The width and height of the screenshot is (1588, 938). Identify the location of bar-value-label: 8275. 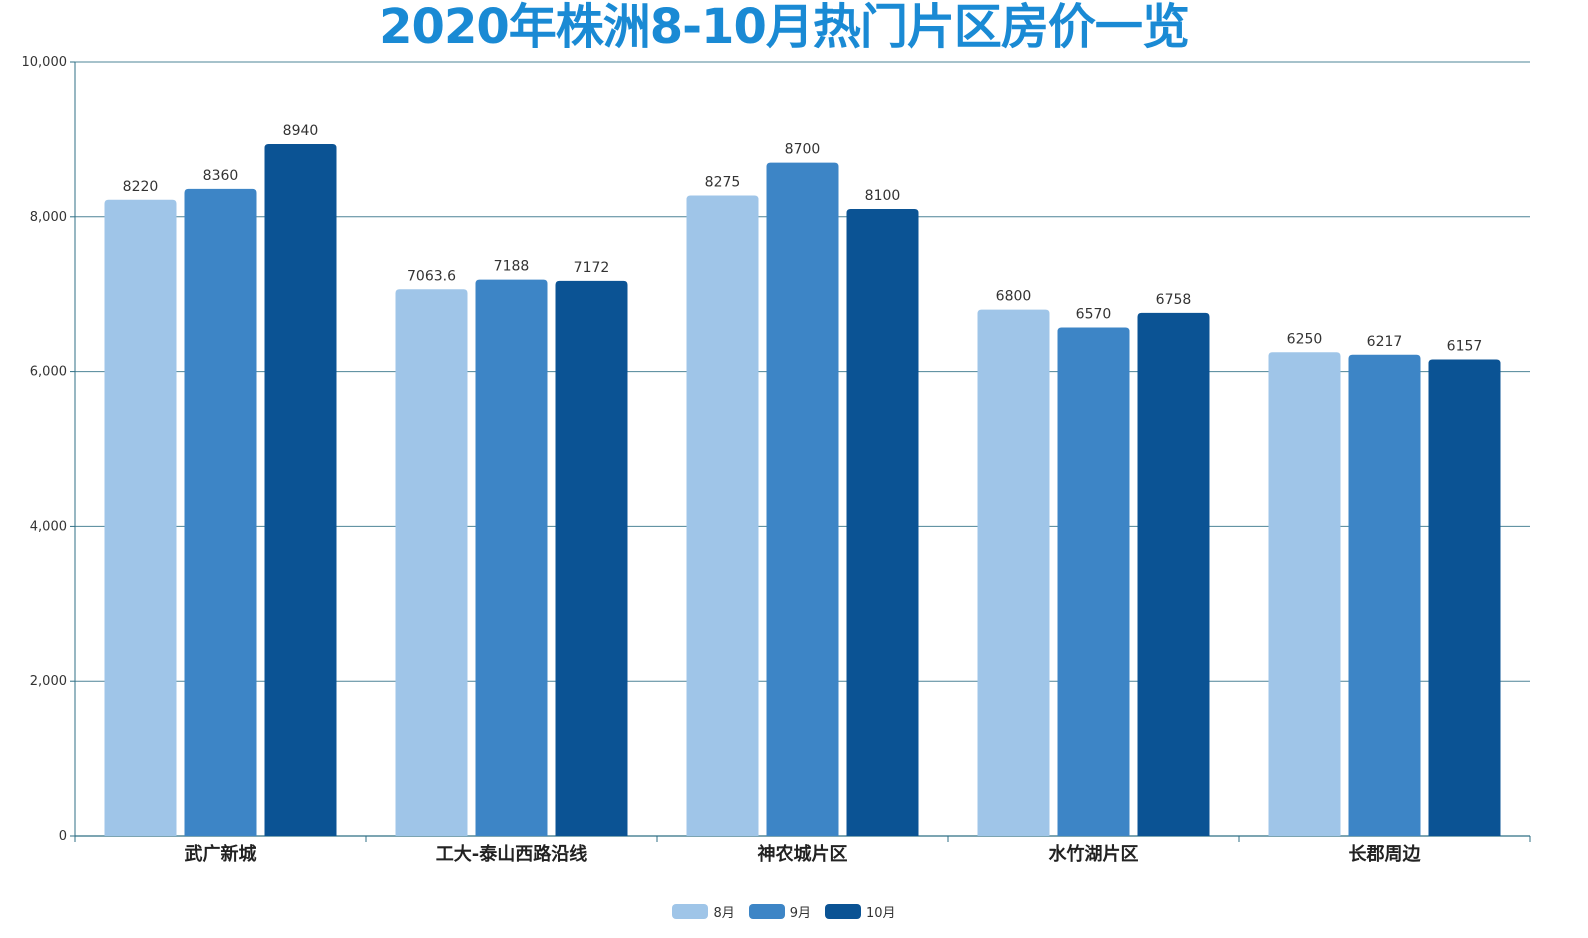
(723, 183).